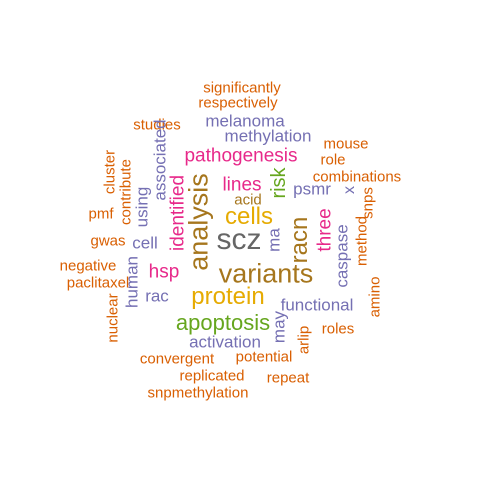 This screenshot has height=480, width=480. Describe the element at coordinates (101, 214) in the screenshot. I see `word-pmf: pmf` at that location.